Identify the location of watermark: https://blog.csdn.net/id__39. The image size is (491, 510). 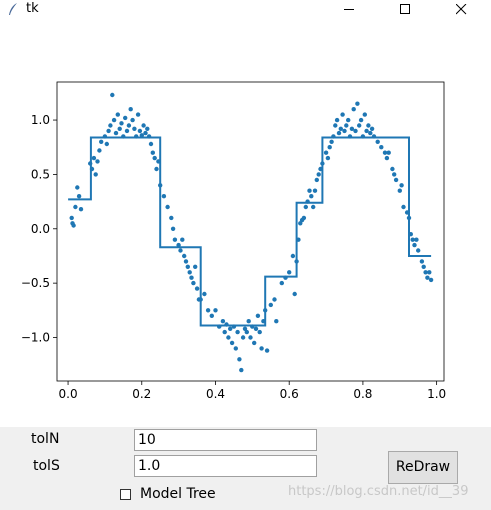
(378, 491).